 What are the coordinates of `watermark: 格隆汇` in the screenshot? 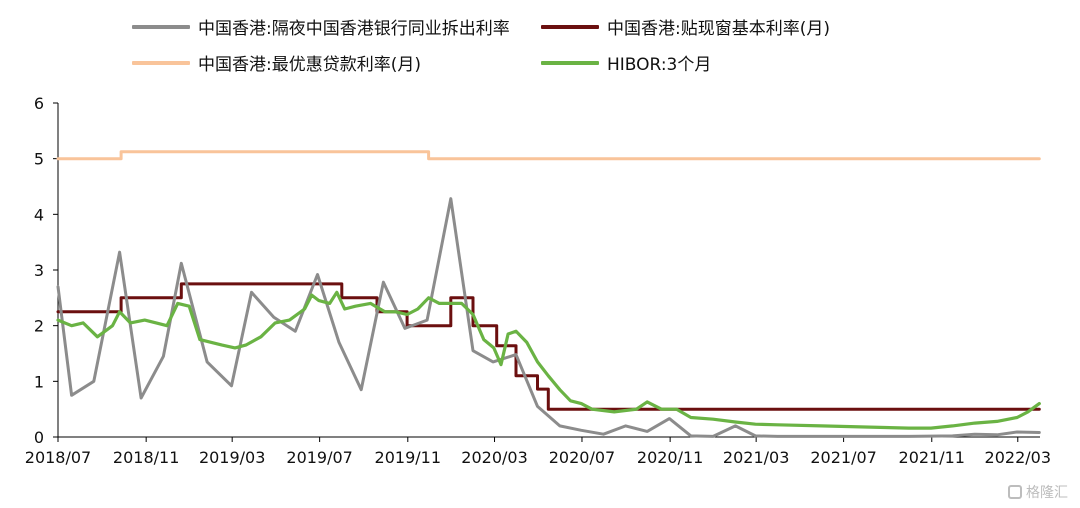 It's located at (1038, 492).